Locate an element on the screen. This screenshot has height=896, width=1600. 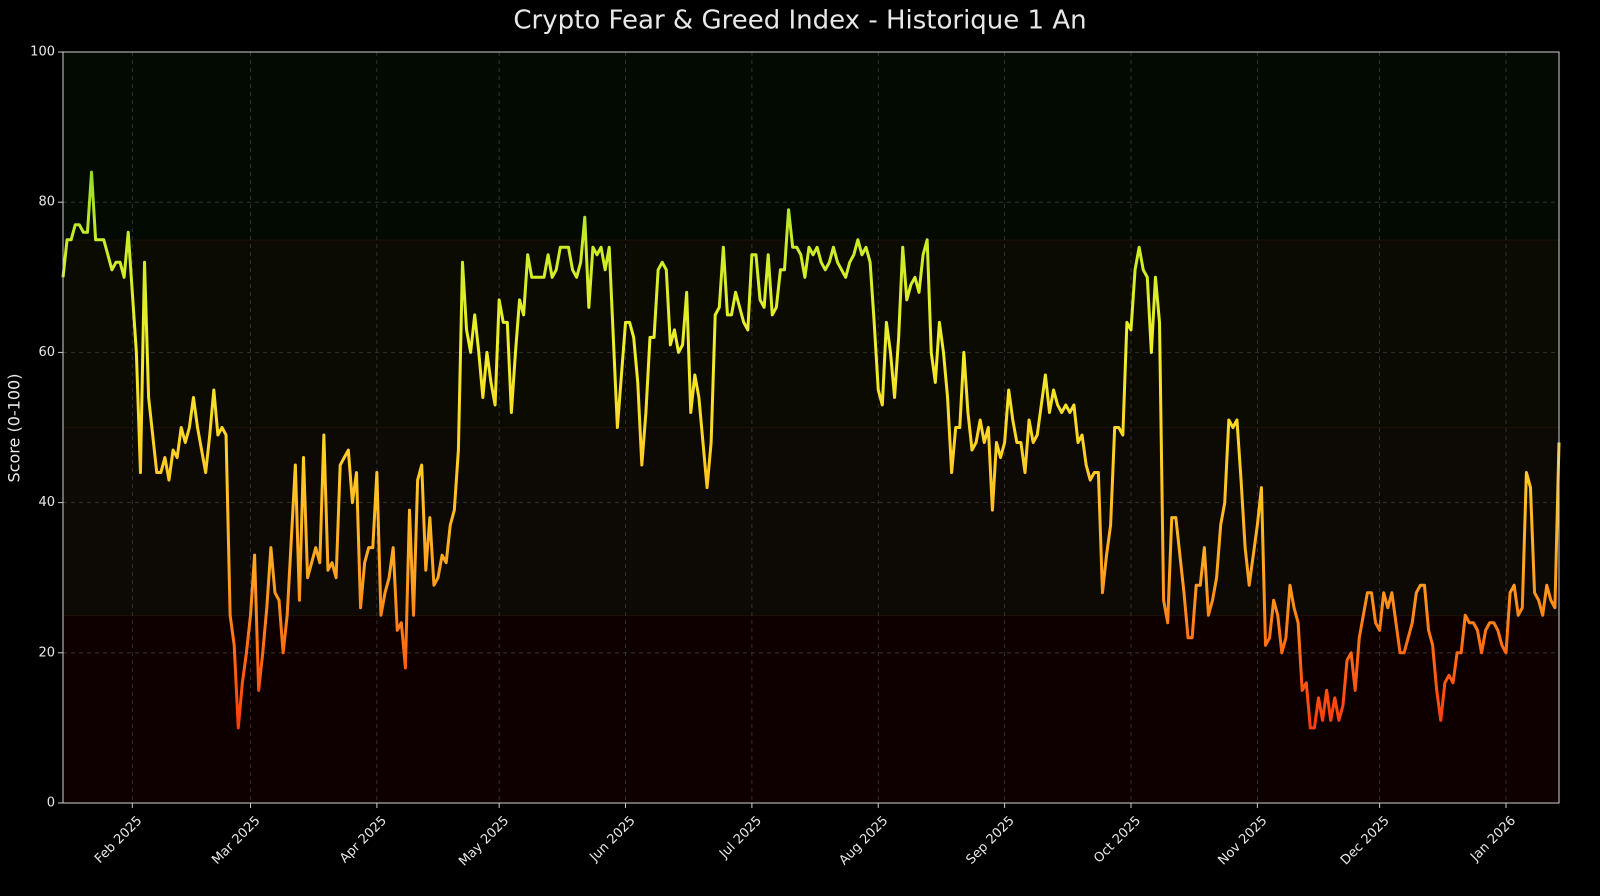
y-axis-label: Score (0-100) is located at coordinates (14, 428).